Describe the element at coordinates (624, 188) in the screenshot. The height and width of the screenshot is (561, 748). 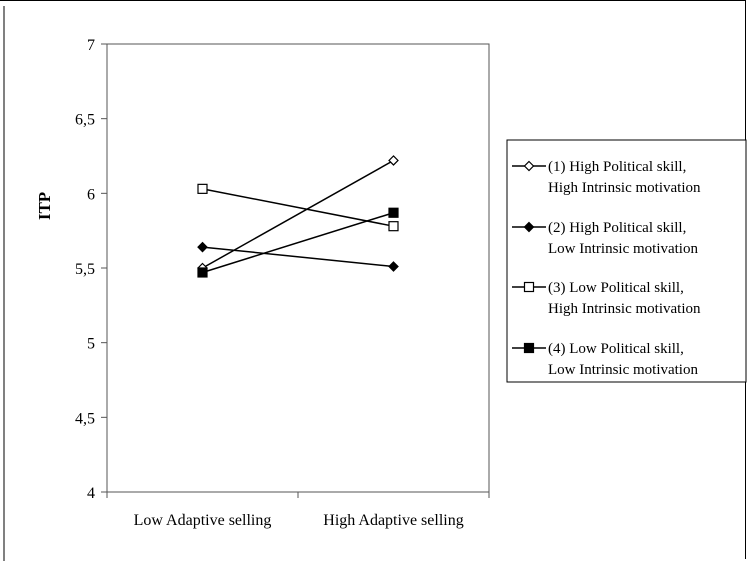
I see `legend-1-label-line2: High Intrinsic motivation` at that location.